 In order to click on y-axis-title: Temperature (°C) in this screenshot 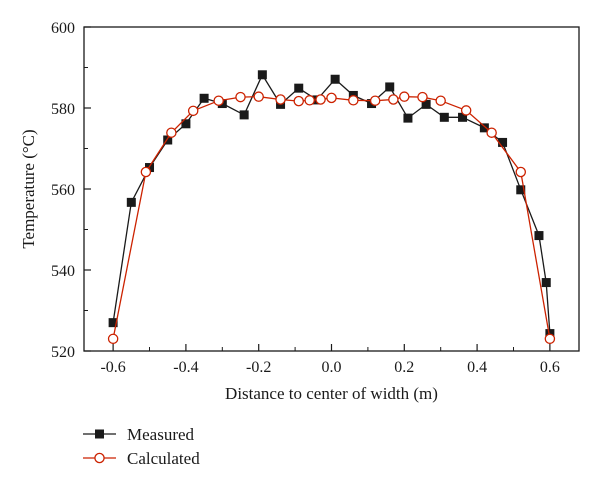, I will do `click(28, 188)`.